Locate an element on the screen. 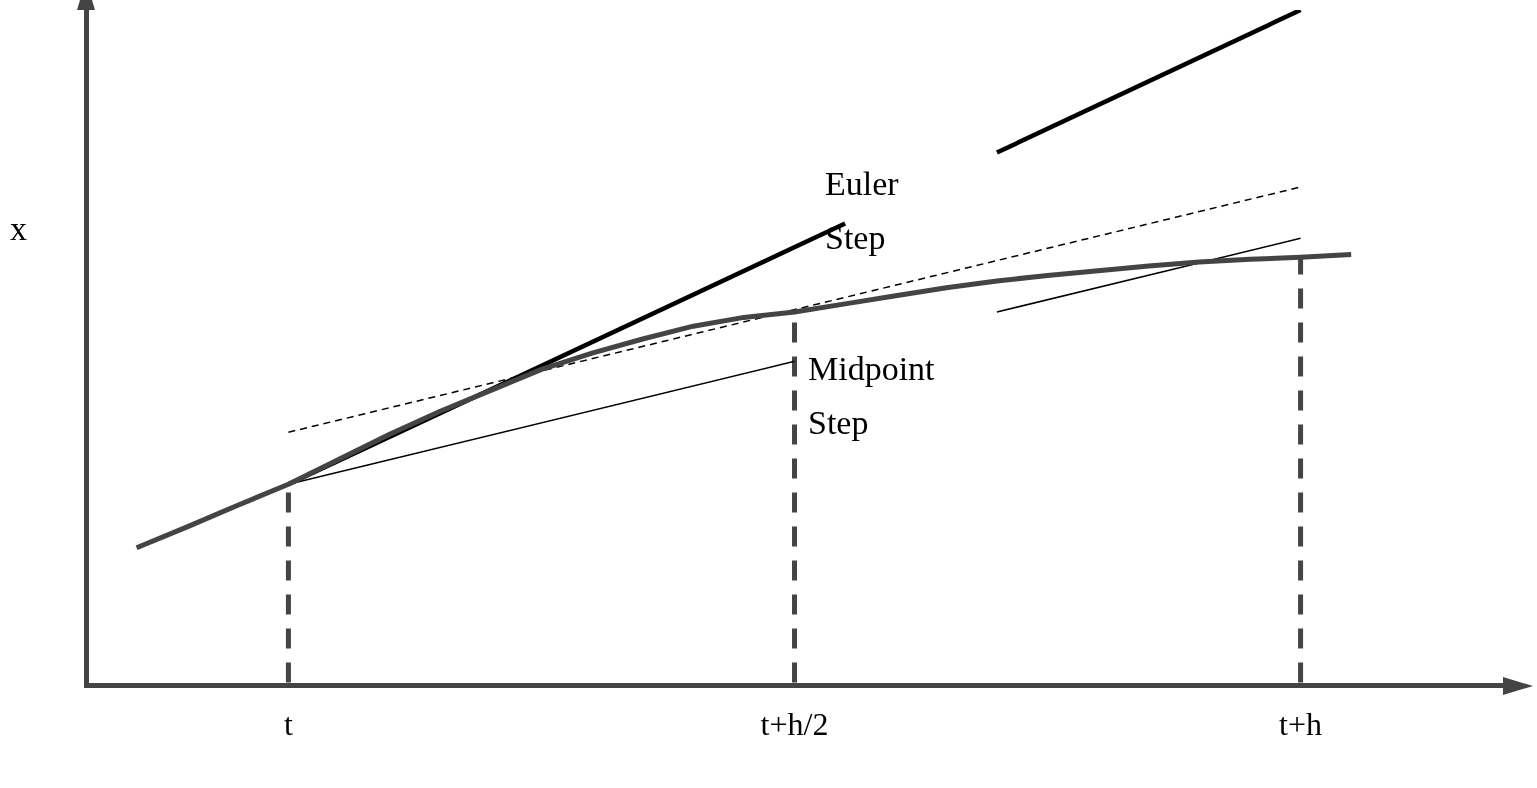  x-tick-label: t+h/2 is located at coordinates (794, 724).